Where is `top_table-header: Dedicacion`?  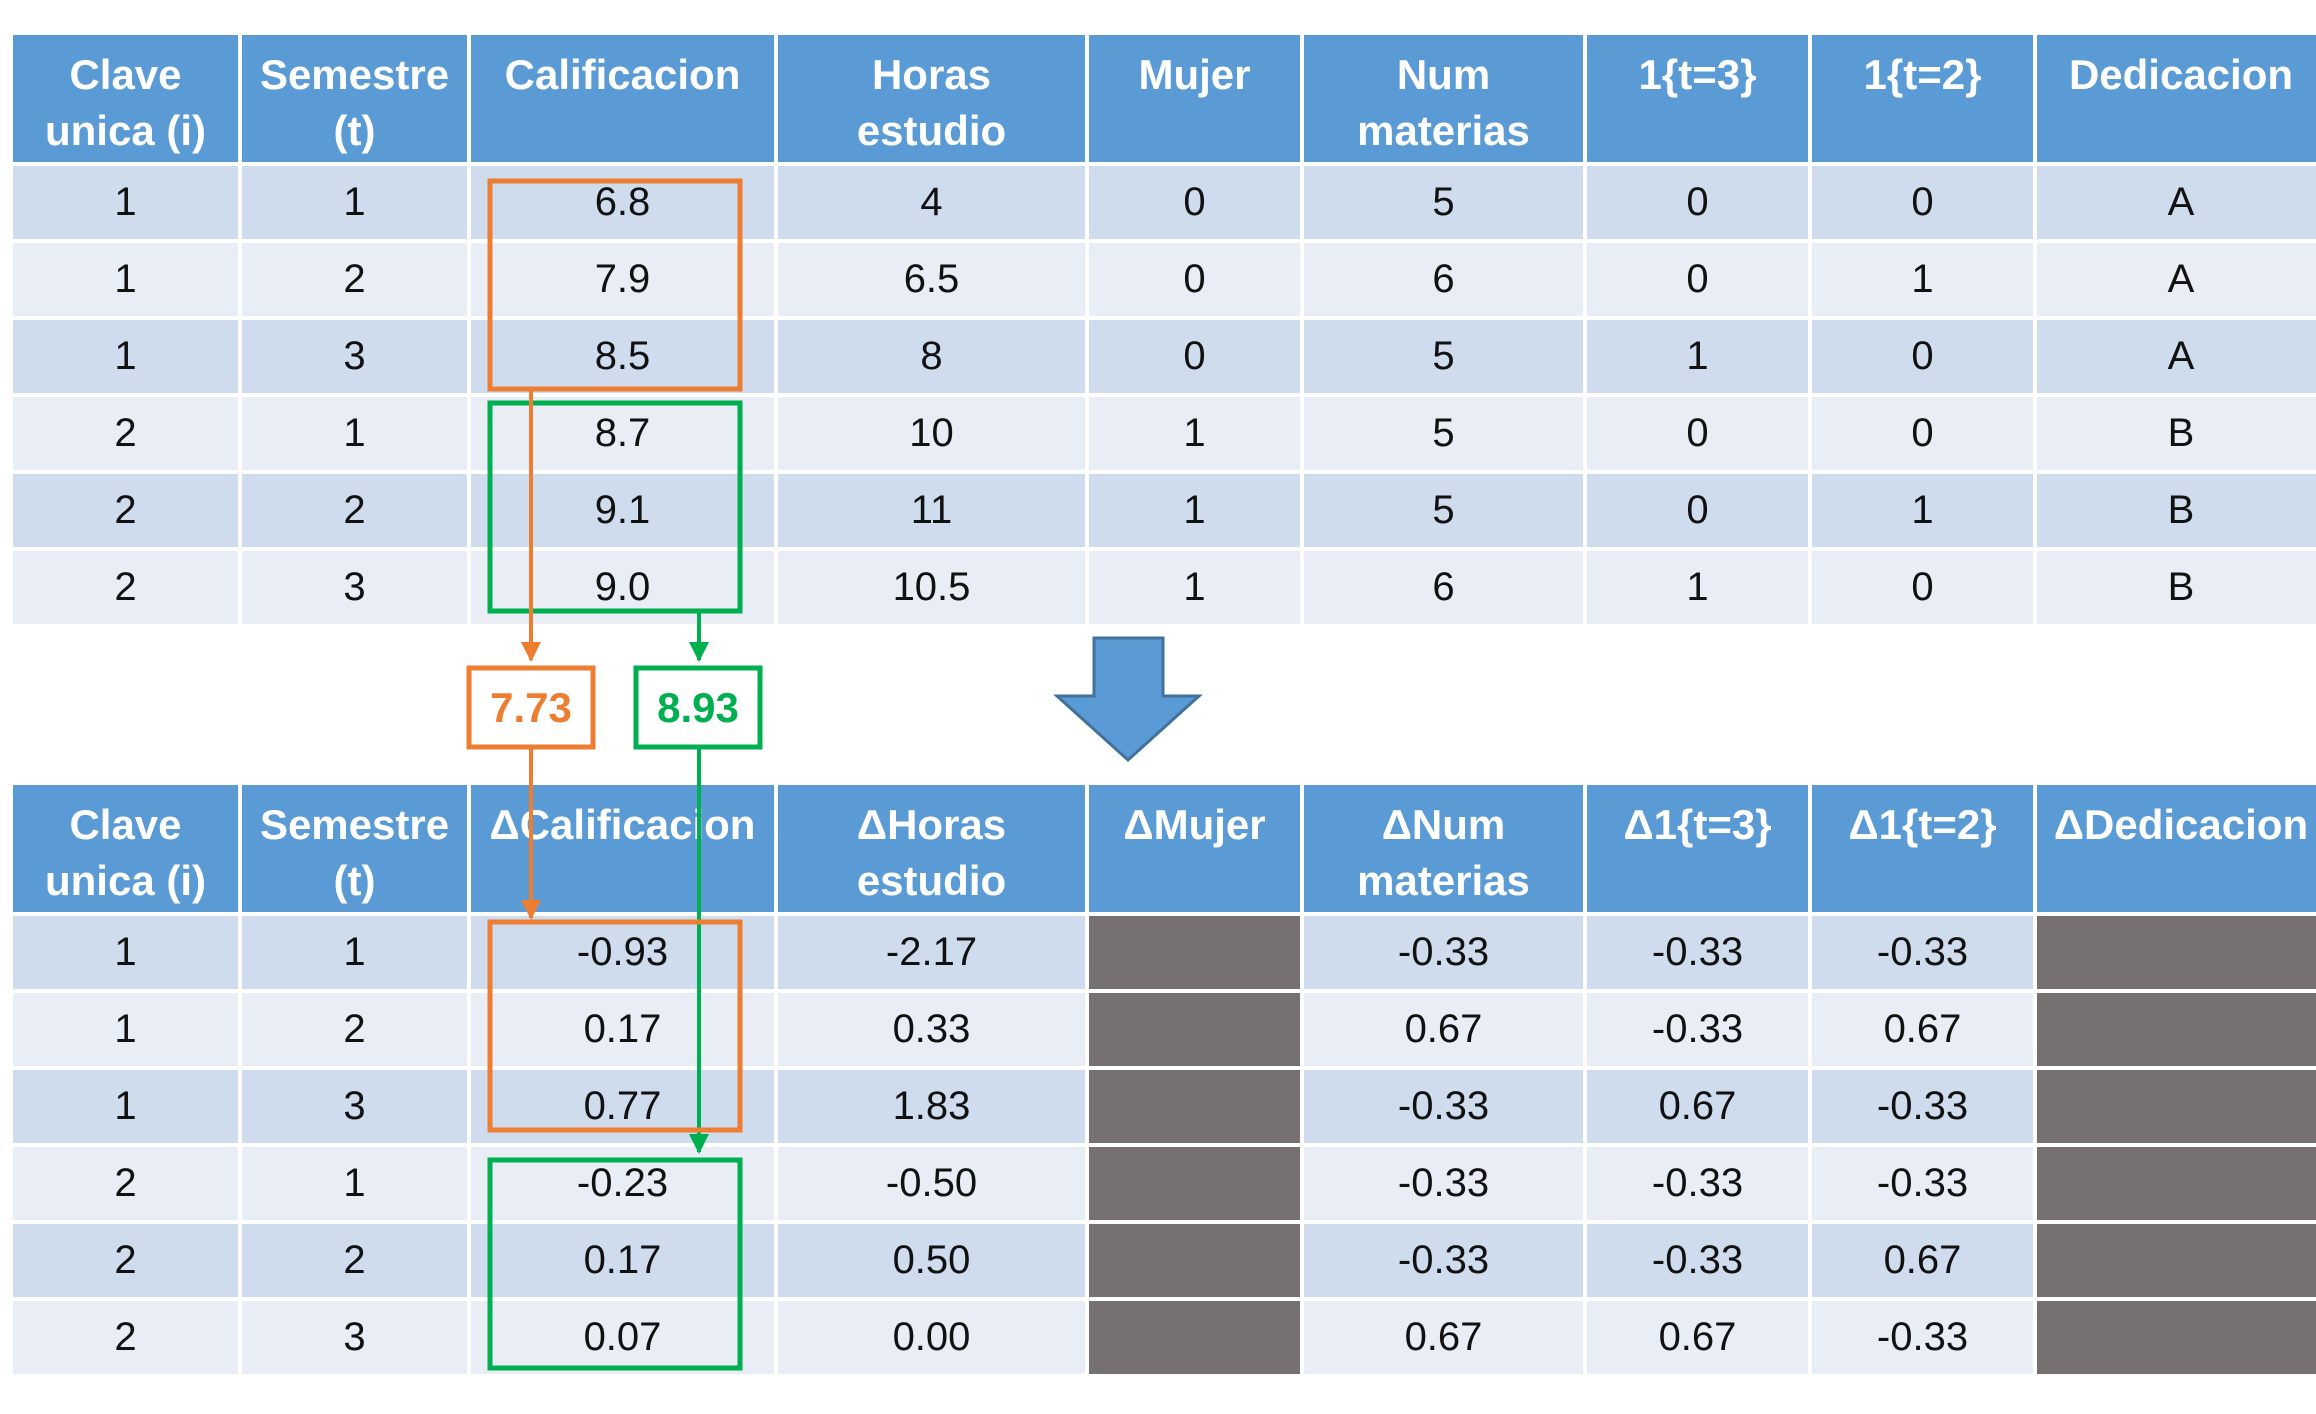
top_table-header: Dedicacion is located at coordinates (2176, 98).